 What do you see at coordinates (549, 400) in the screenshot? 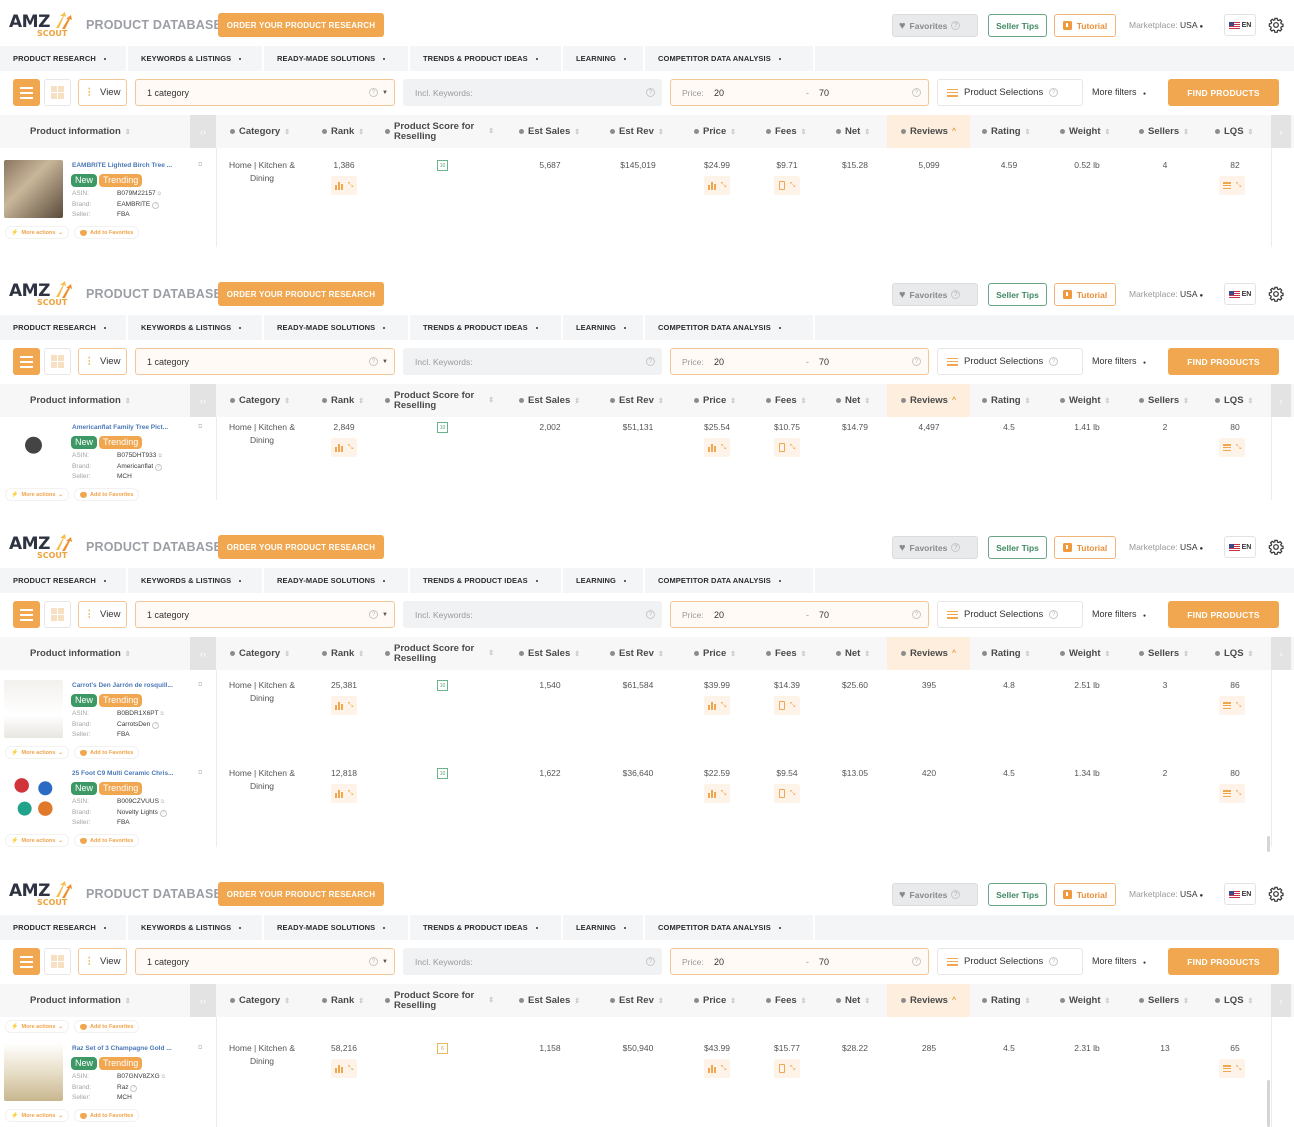
I see `col-est-sales: Est Sales ⇕` at bounding box center [549, 400].